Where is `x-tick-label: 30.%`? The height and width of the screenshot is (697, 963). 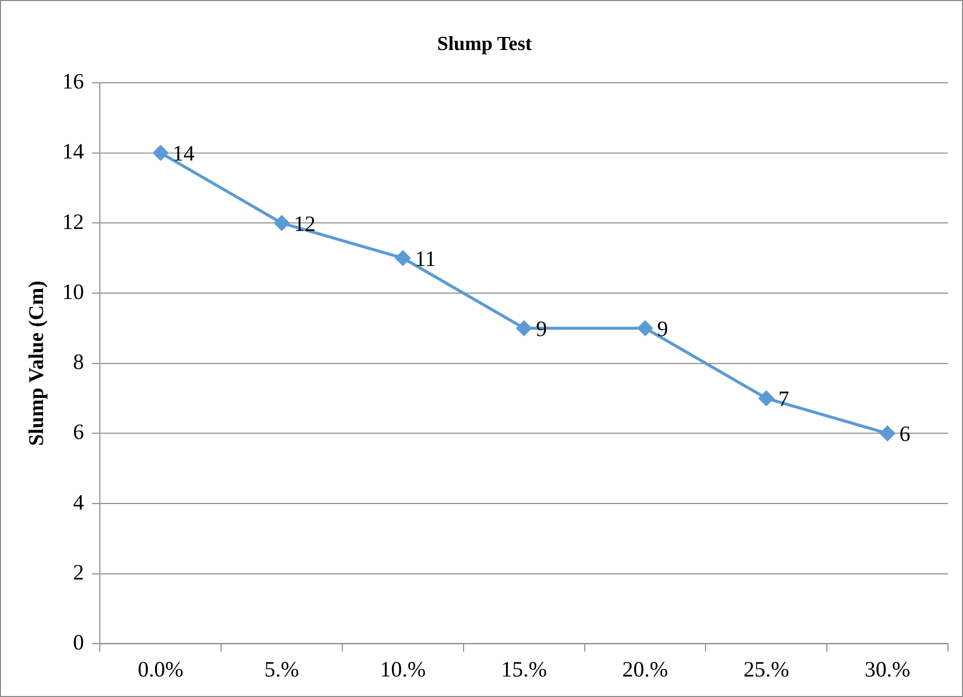 x-tick-label: 30.% is located at coordinates (887, 669).